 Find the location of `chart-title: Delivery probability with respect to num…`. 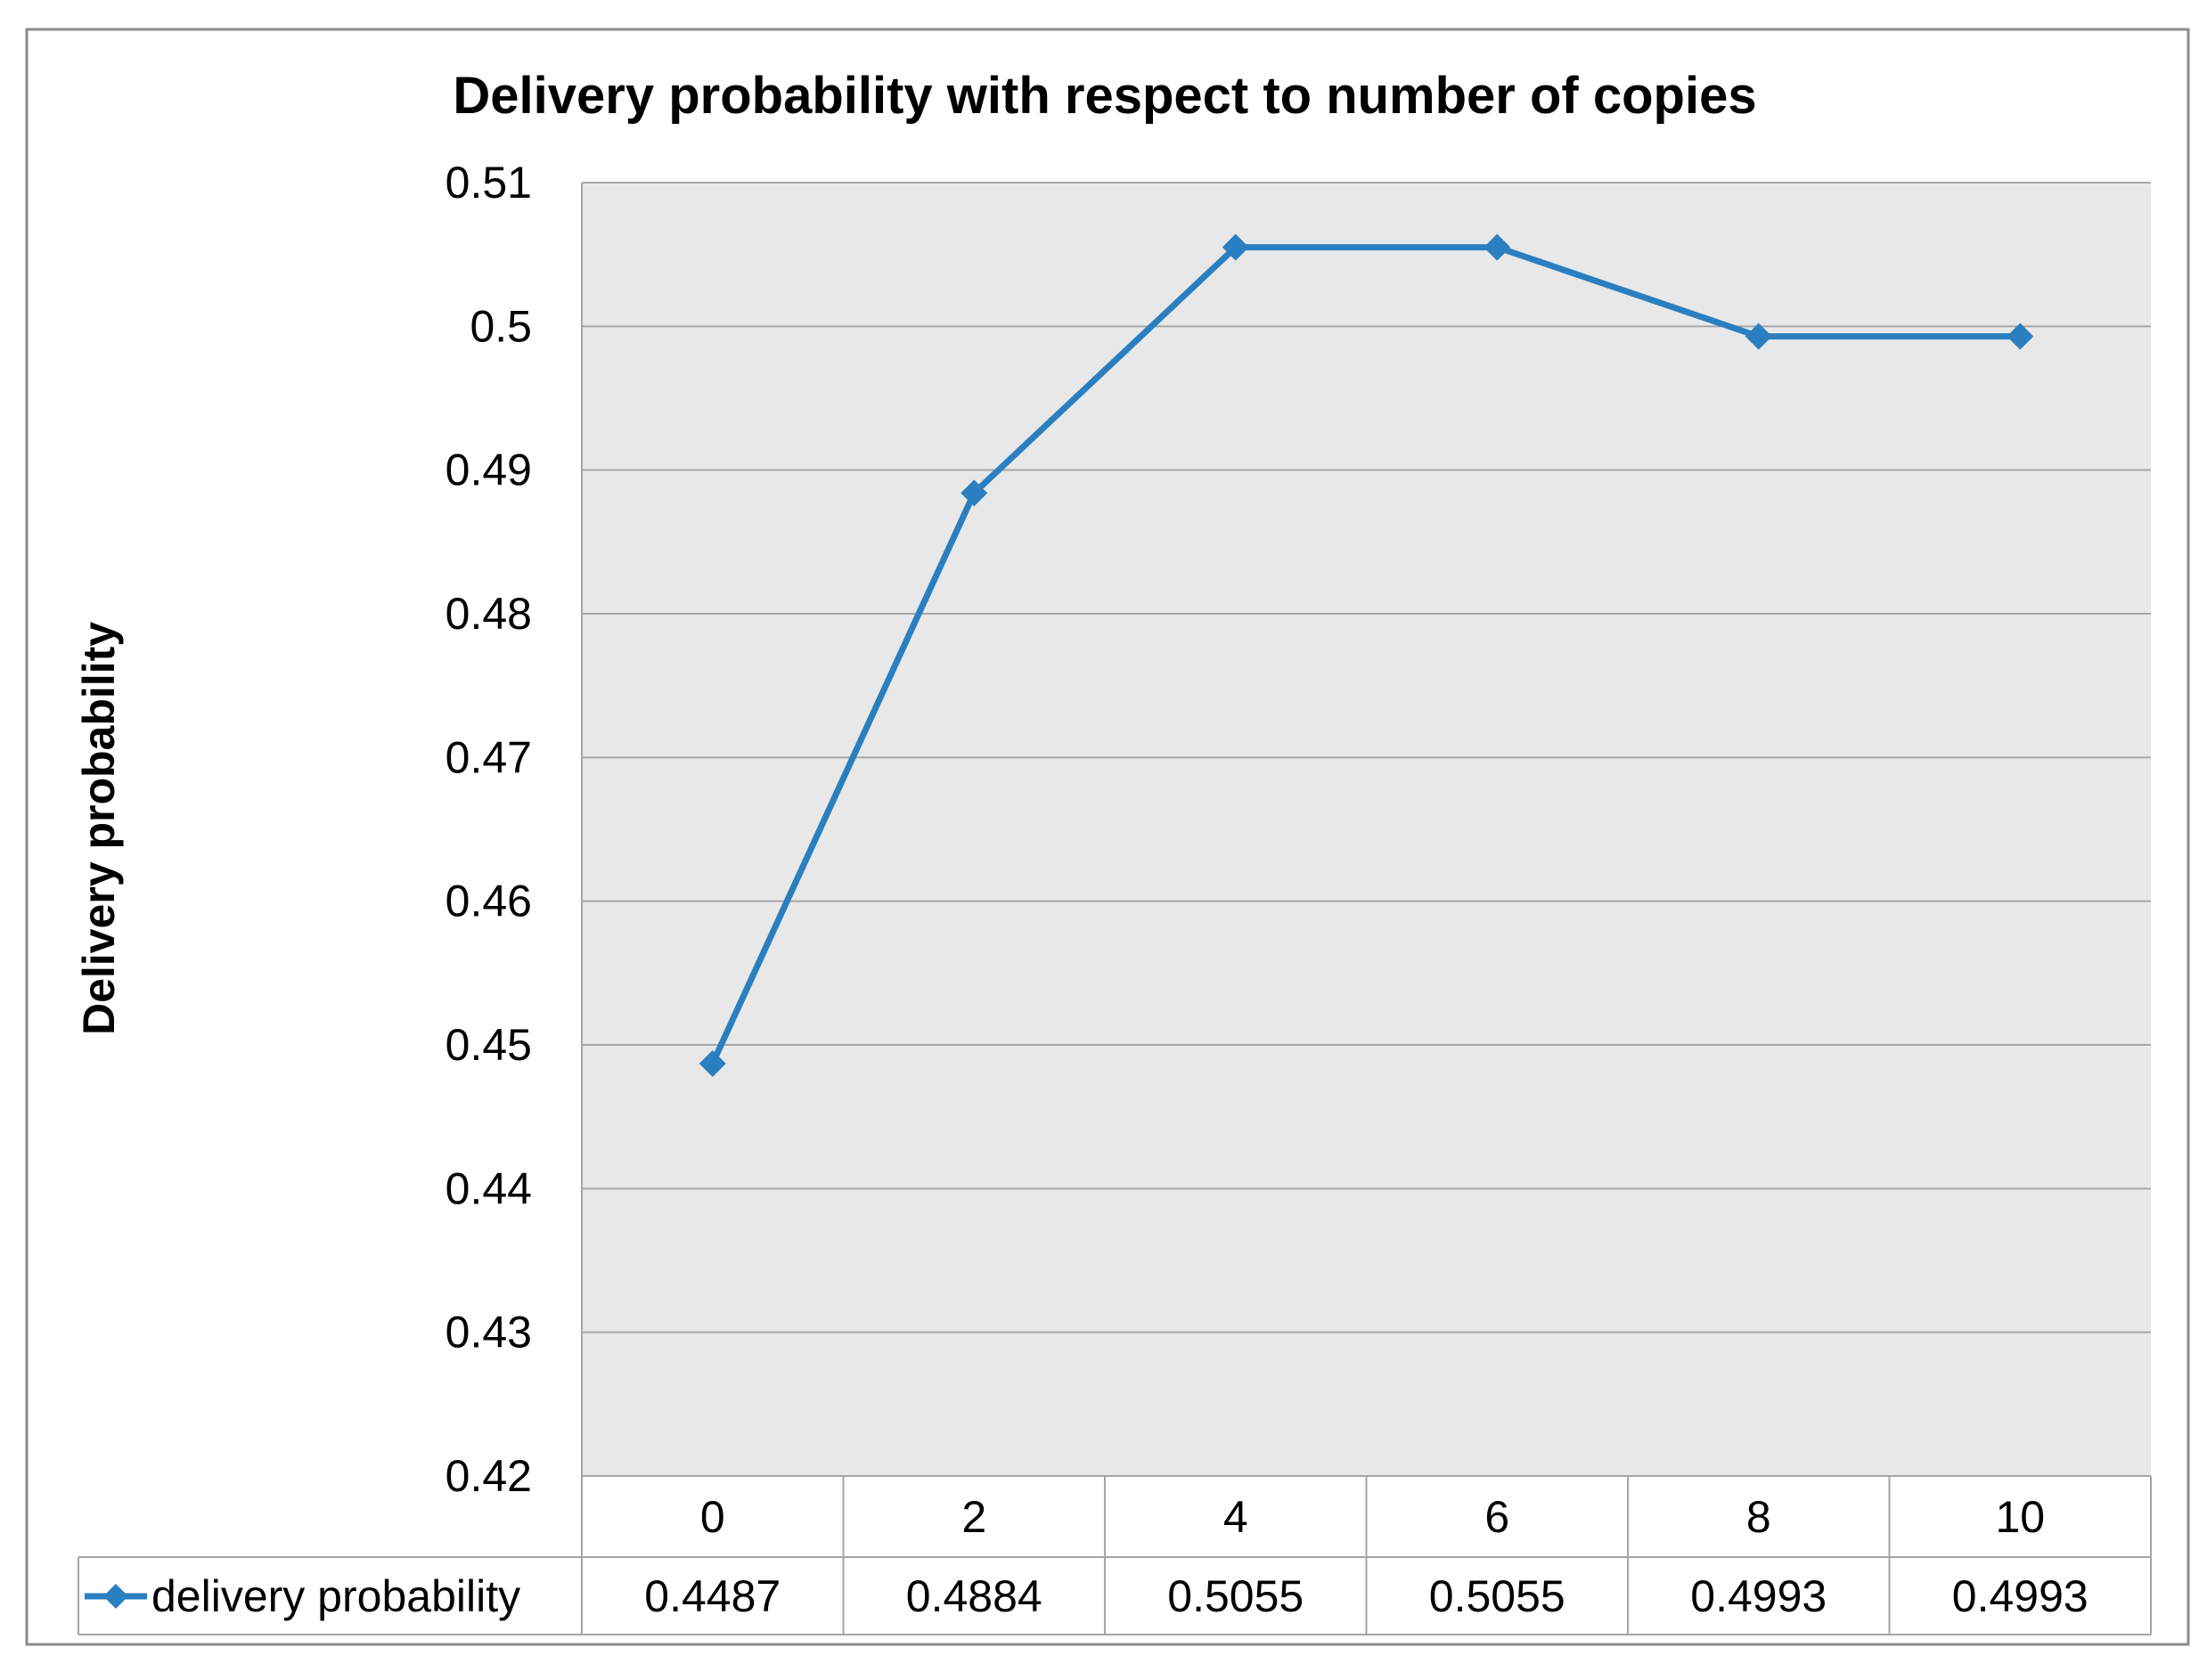

chart-title: Delivery probability with respect to num… is located at coordinates (1104, 96).